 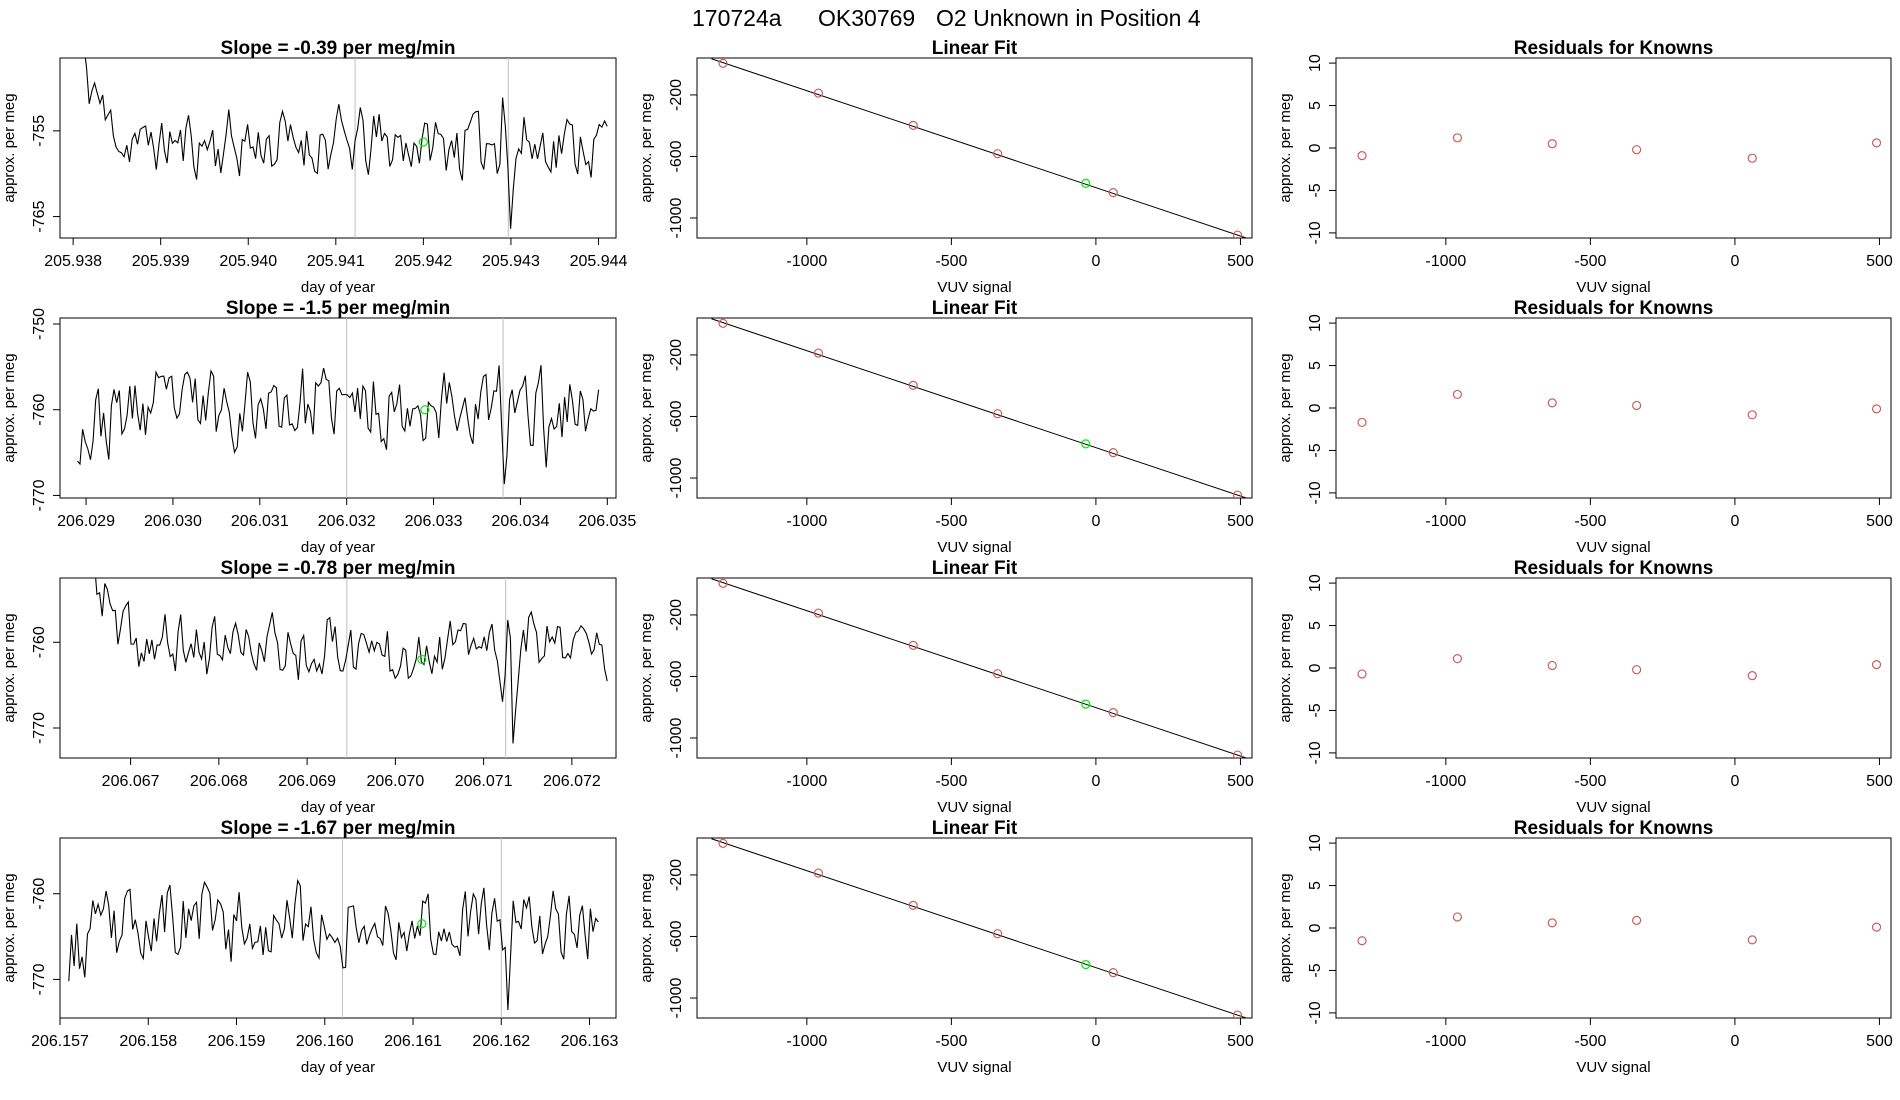 I want to click on x-tick-label: 206.030, so click(x=173, y=521).